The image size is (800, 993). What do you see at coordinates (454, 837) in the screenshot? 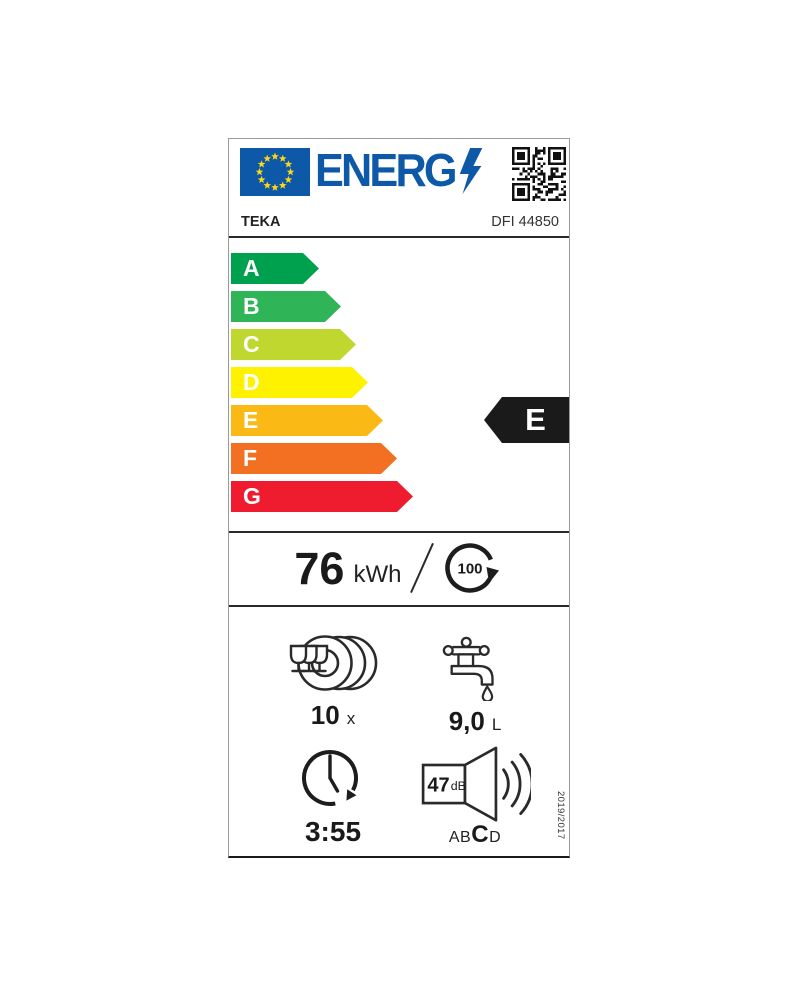
I see `noise-class-a: A` at bounding box center [454, 837].